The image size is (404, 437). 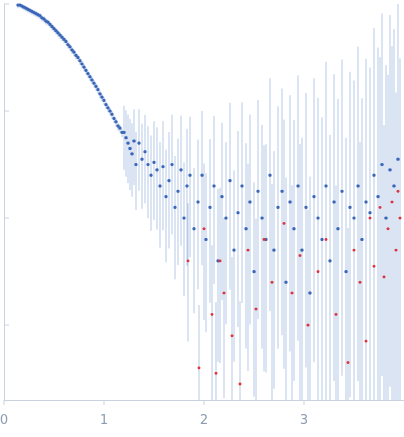 What do you see at coordinates (104, 420) in the screenshot?
I see `x-tick-label: 1` at bounding box center [104, 420].